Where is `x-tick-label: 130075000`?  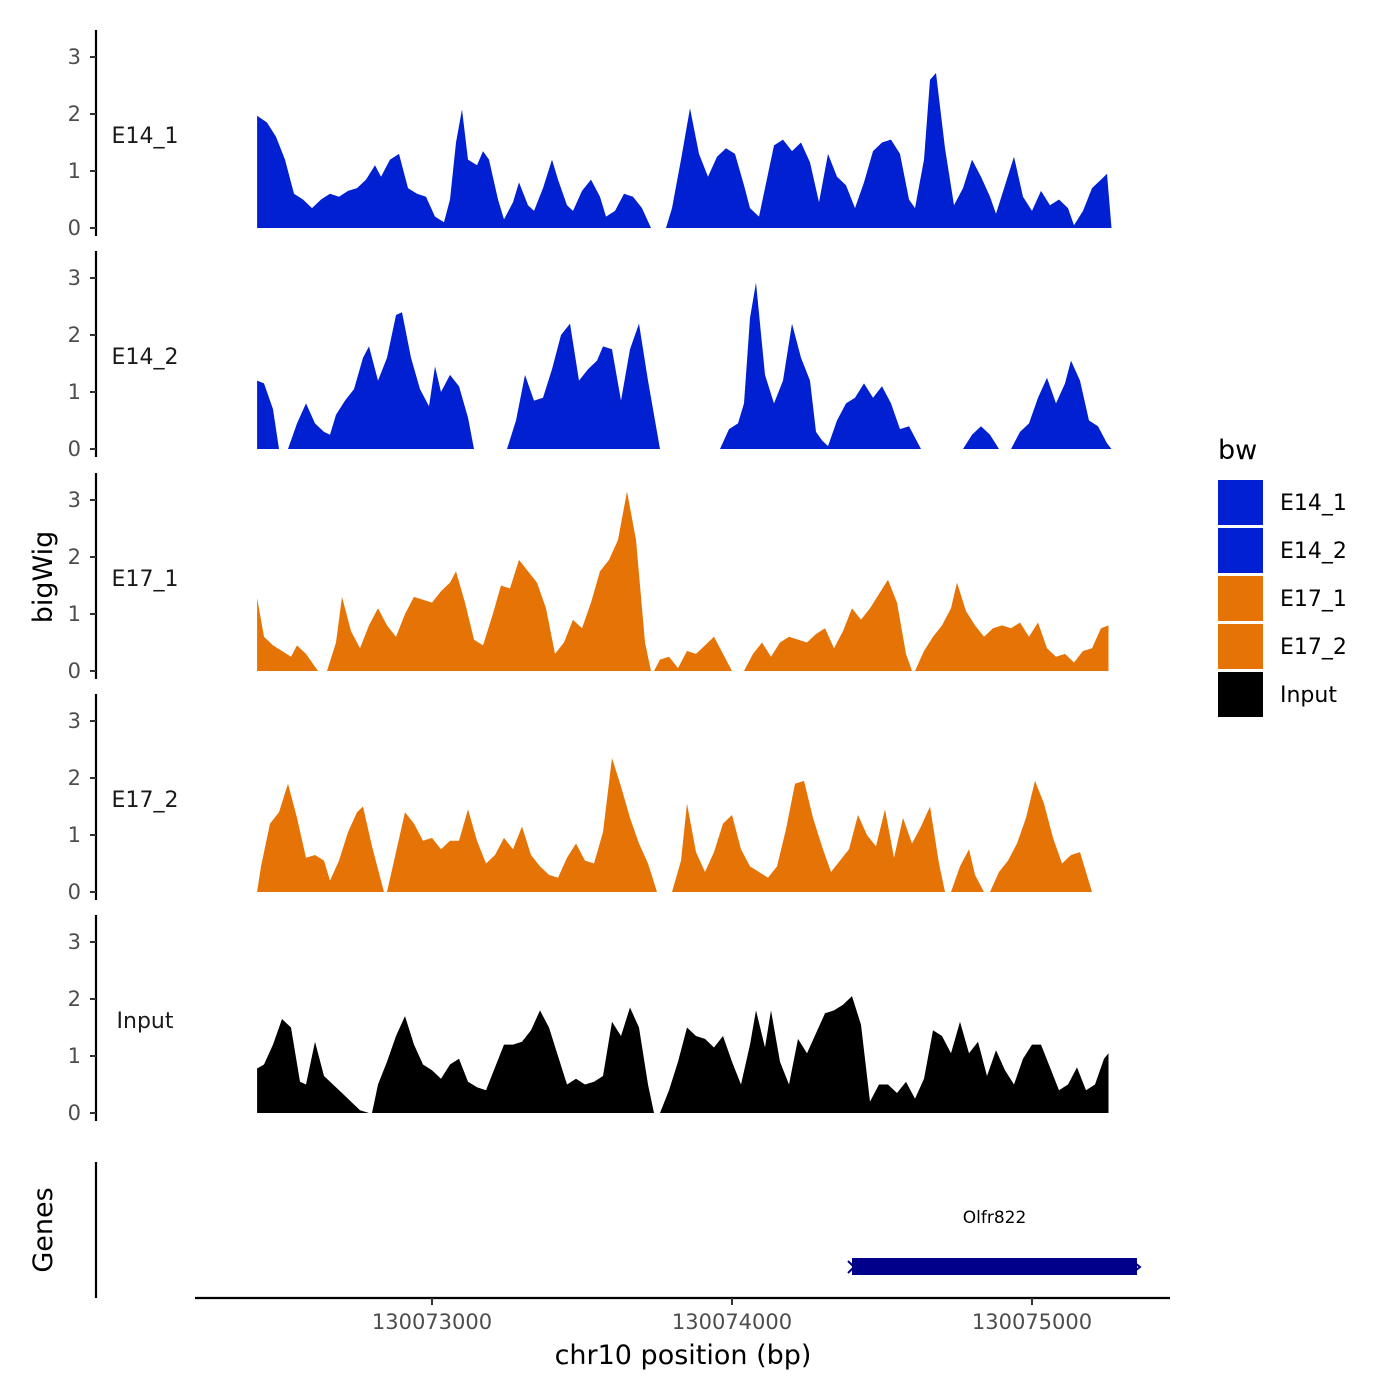 x-tick-label: 130075000 is located at coordinates (1032, 1322).